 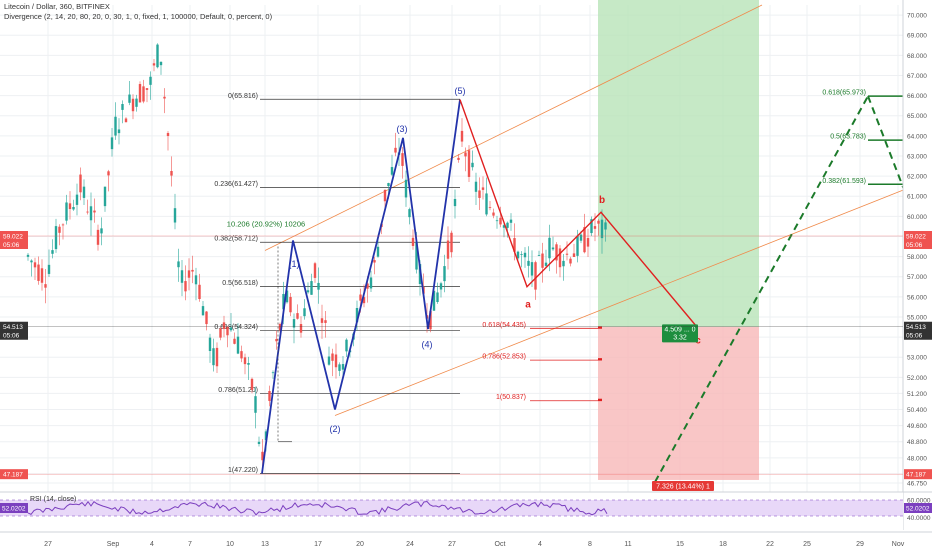 I want to click on price-tick: 56.000, so click(x=917, y=297).